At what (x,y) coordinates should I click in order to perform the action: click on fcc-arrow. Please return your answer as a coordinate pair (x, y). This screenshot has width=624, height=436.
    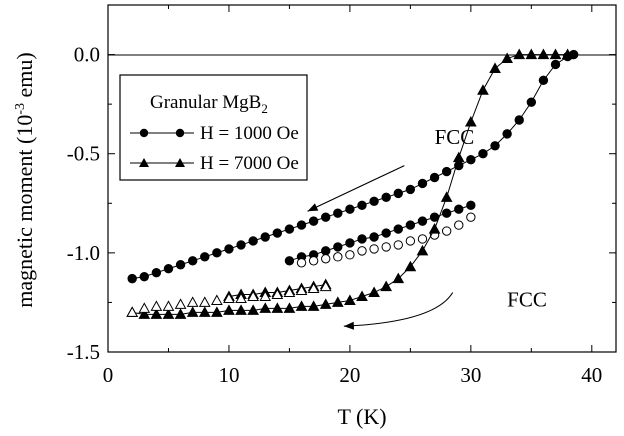
    Looking at the image, I should click on (356, 188).